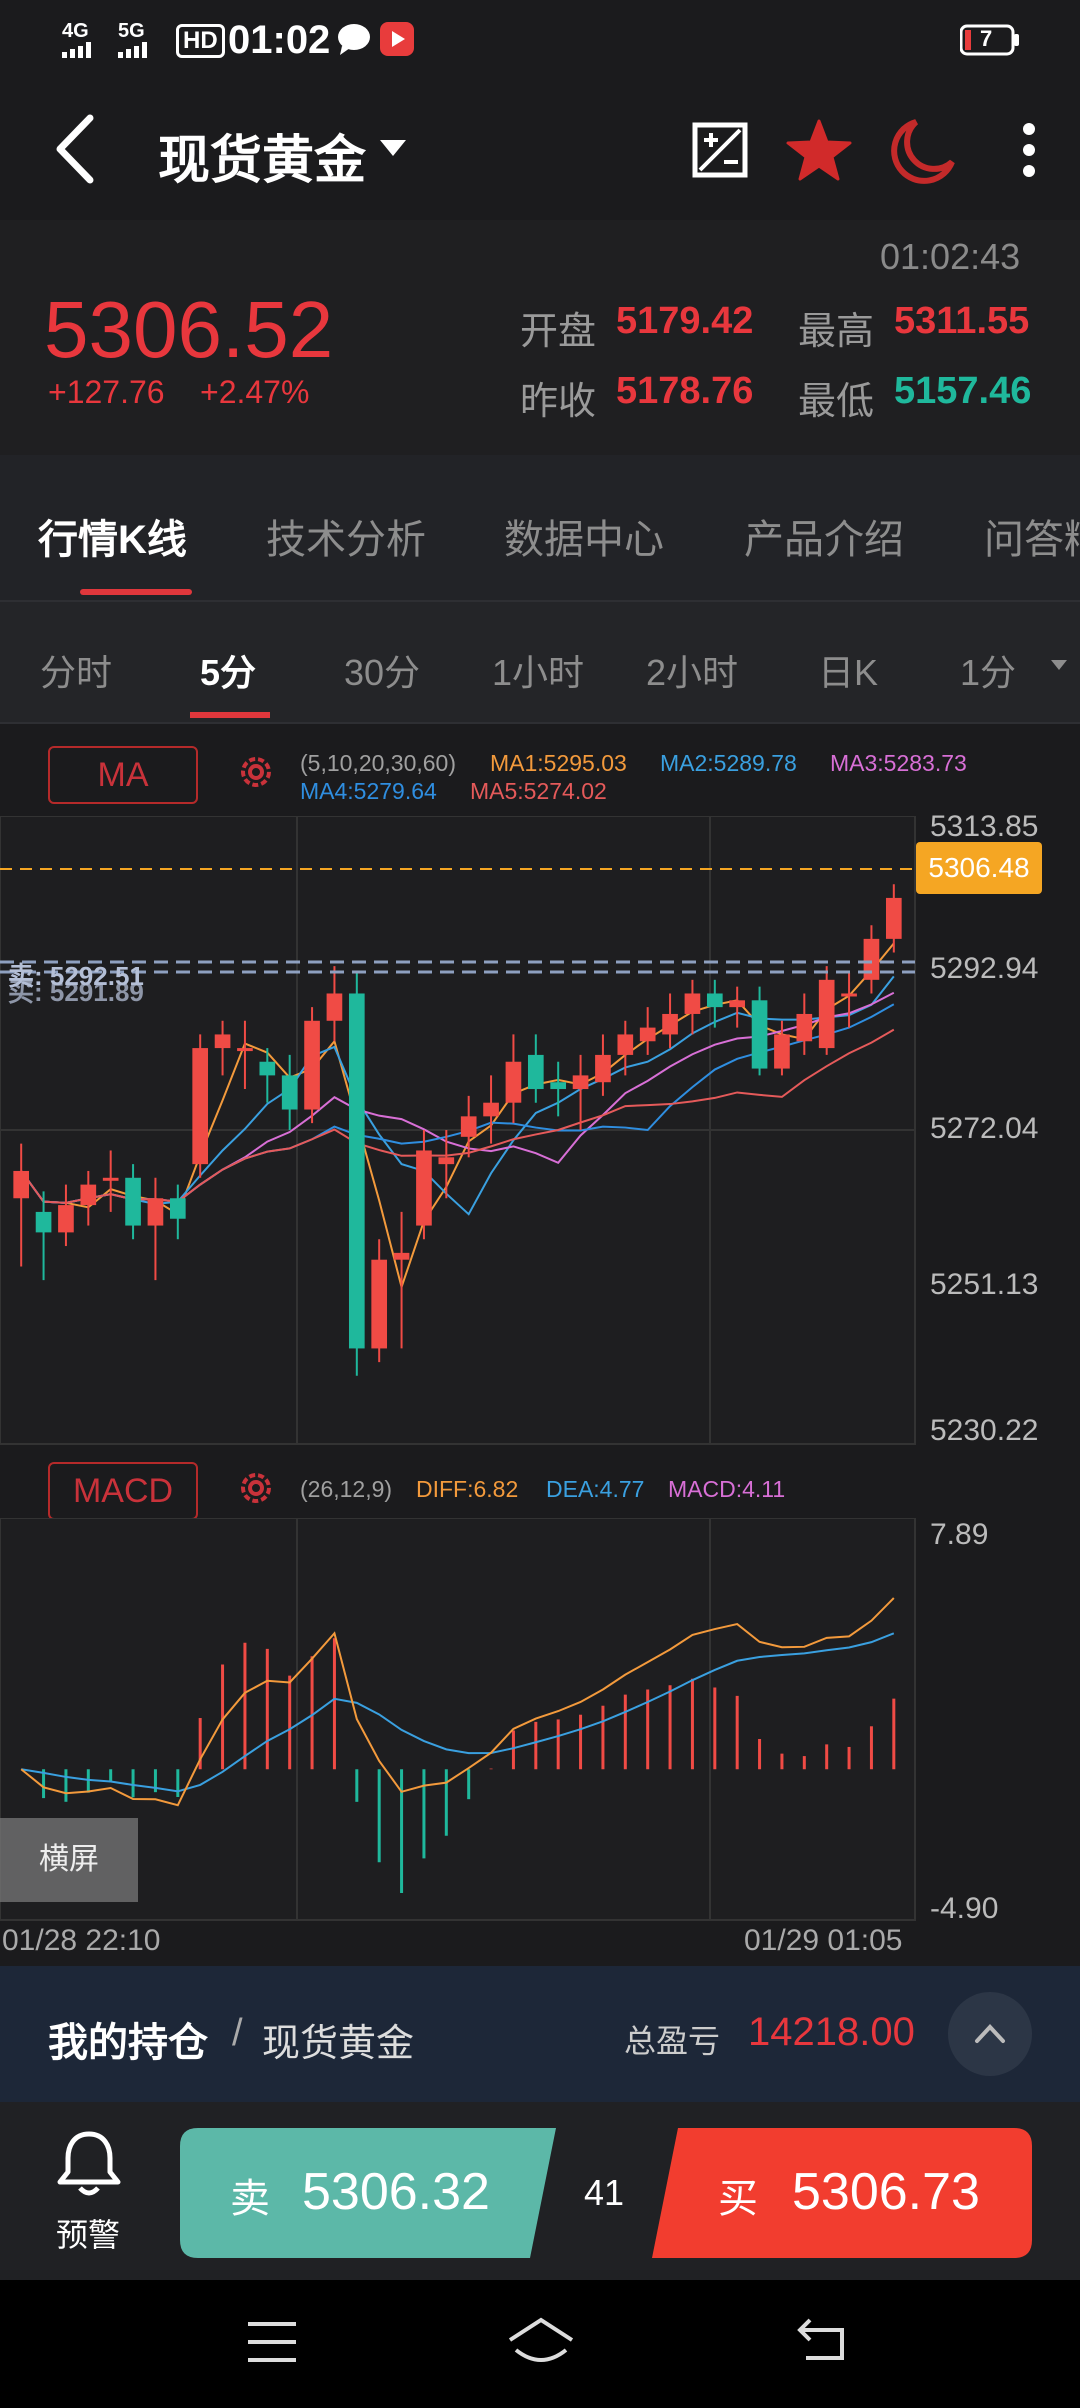 The width and height of the screenshot is (1080, 2408). What do you see at coordinates (824, 540) in the screenshot?
I see `tab-product-intro: 产品介绍` at bounding box center [824, 540].